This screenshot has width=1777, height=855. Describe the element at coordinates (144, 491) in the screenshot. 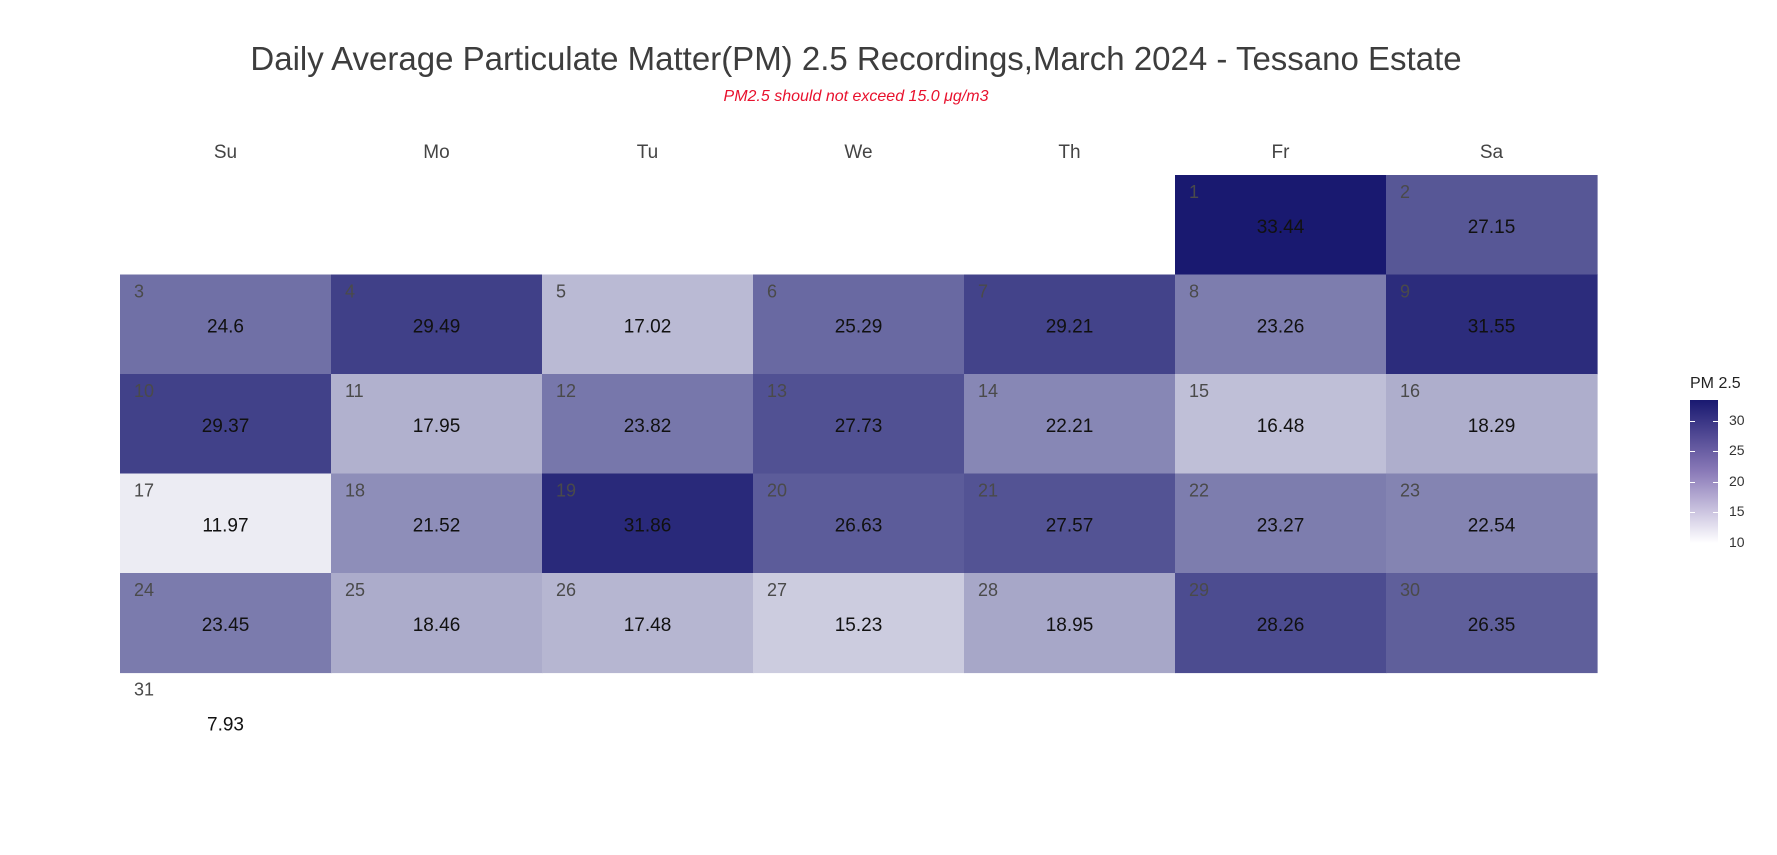

I see `day-number: 17` at that location.